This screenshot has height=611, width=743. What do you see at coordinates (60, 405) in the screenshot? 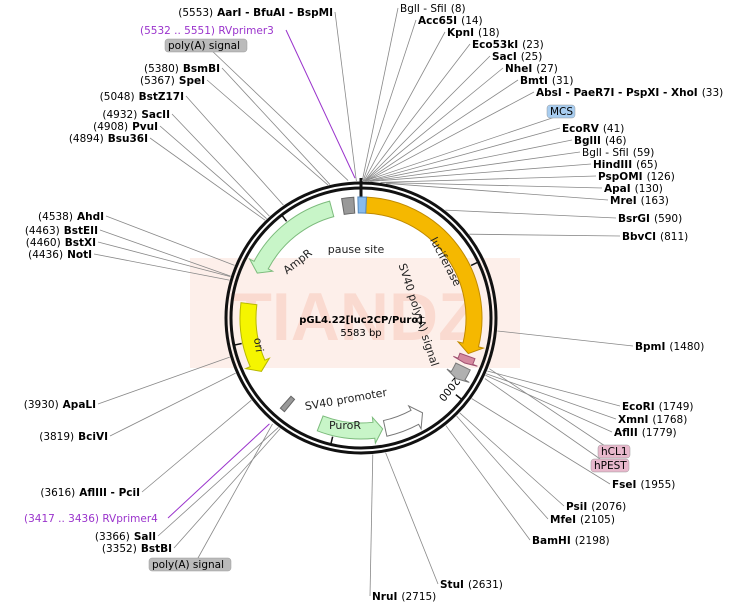
I see `site-label-left: (3930) ApaLI` at bounding box center [60, 405].